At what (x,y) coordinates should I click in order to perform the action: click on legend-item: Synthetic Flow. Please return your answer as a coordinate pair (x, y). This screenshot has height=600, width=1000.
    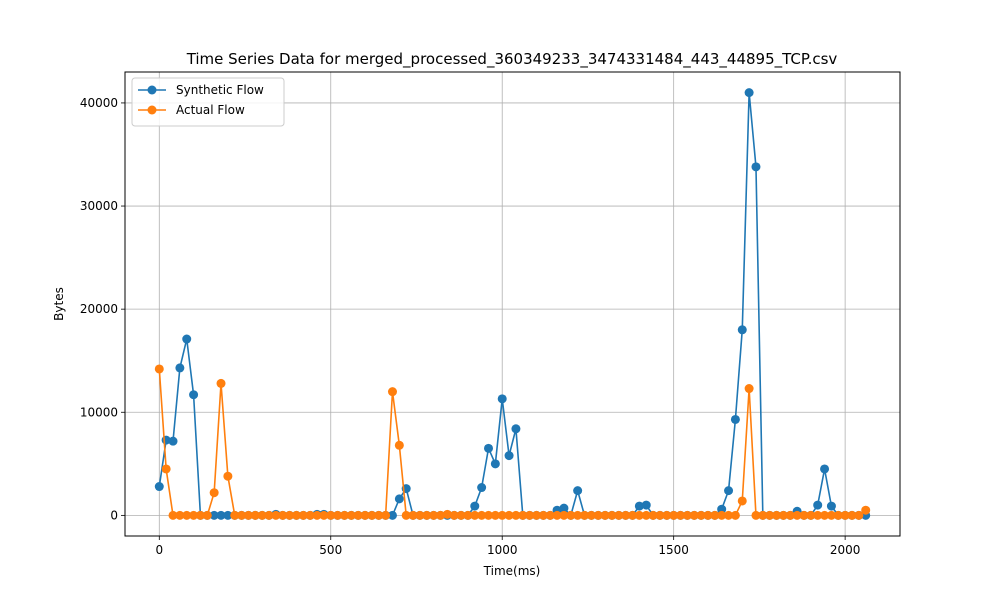
    Looking at the image, I should click on (201, 90).